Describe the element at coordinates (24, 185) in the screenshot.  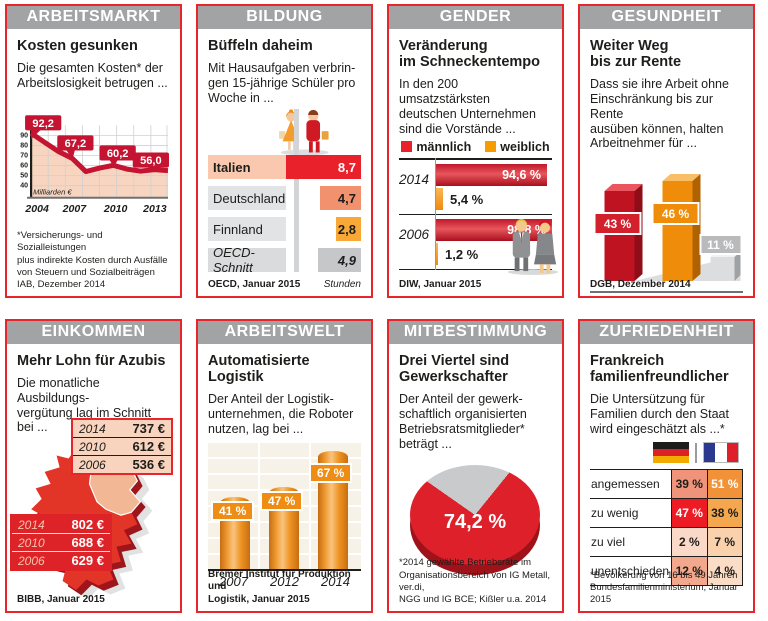
I see `y-tick: 40` at that location.